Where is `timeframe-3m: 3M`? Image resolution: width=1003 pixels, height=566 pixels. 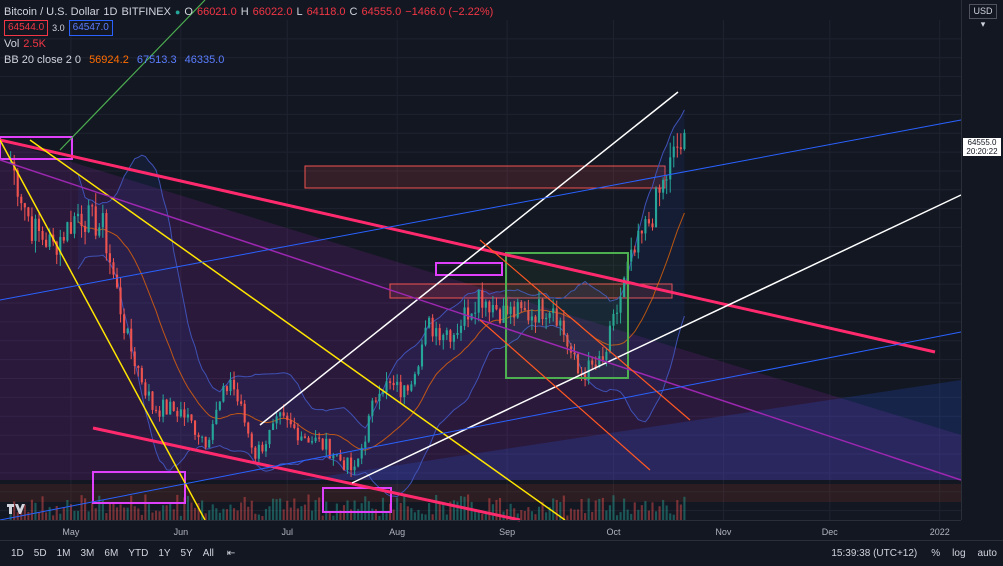
timeframe-3m: 3M is located at coordinates (87, 553).